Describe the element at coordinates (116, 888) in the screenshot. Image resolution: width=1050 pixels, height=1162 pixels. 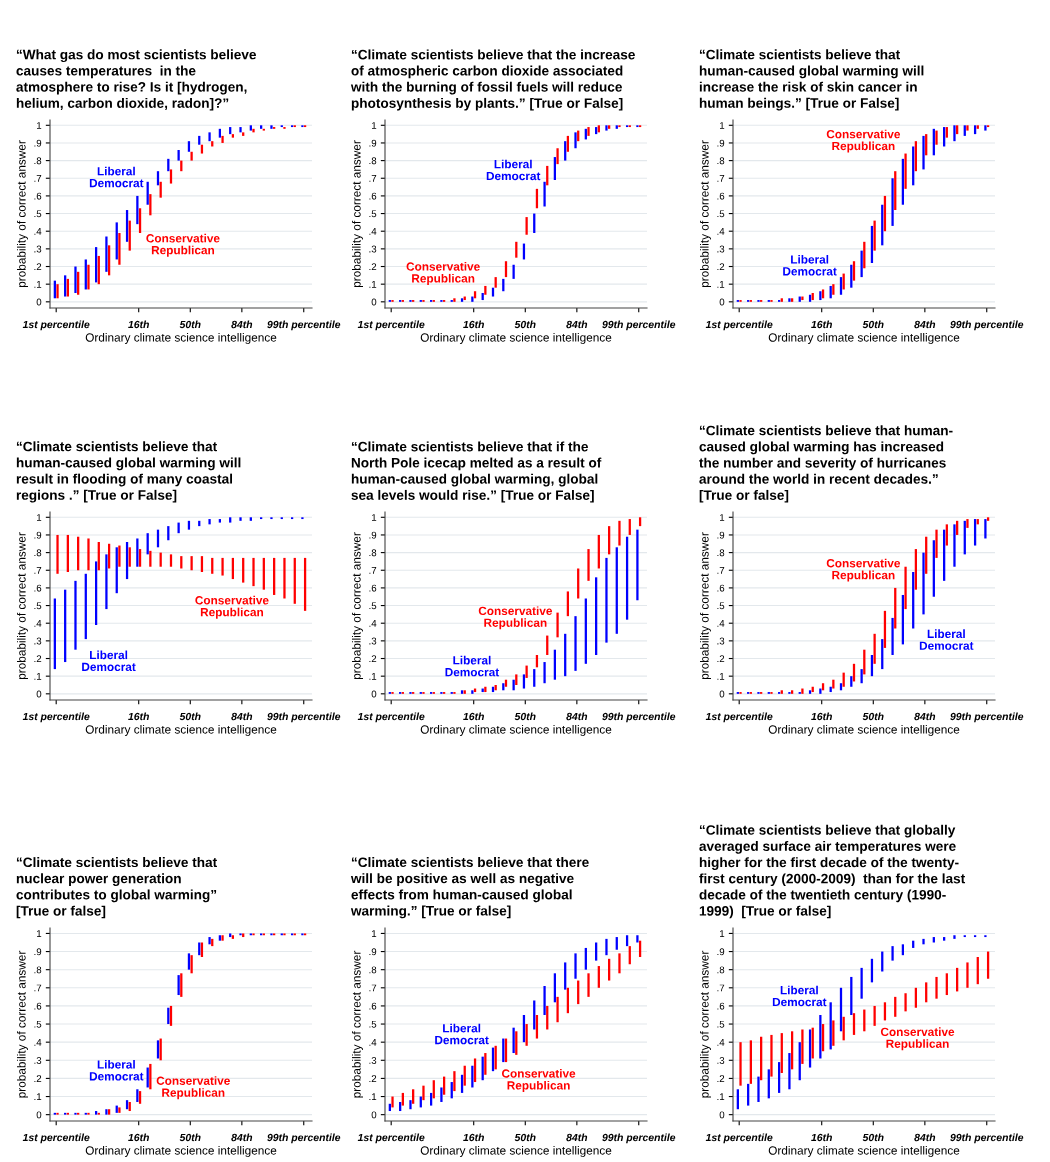
I see `chart-title: “Climate scientists believe that nuclear power generation contributes to global warming” [True or false]` at that location.